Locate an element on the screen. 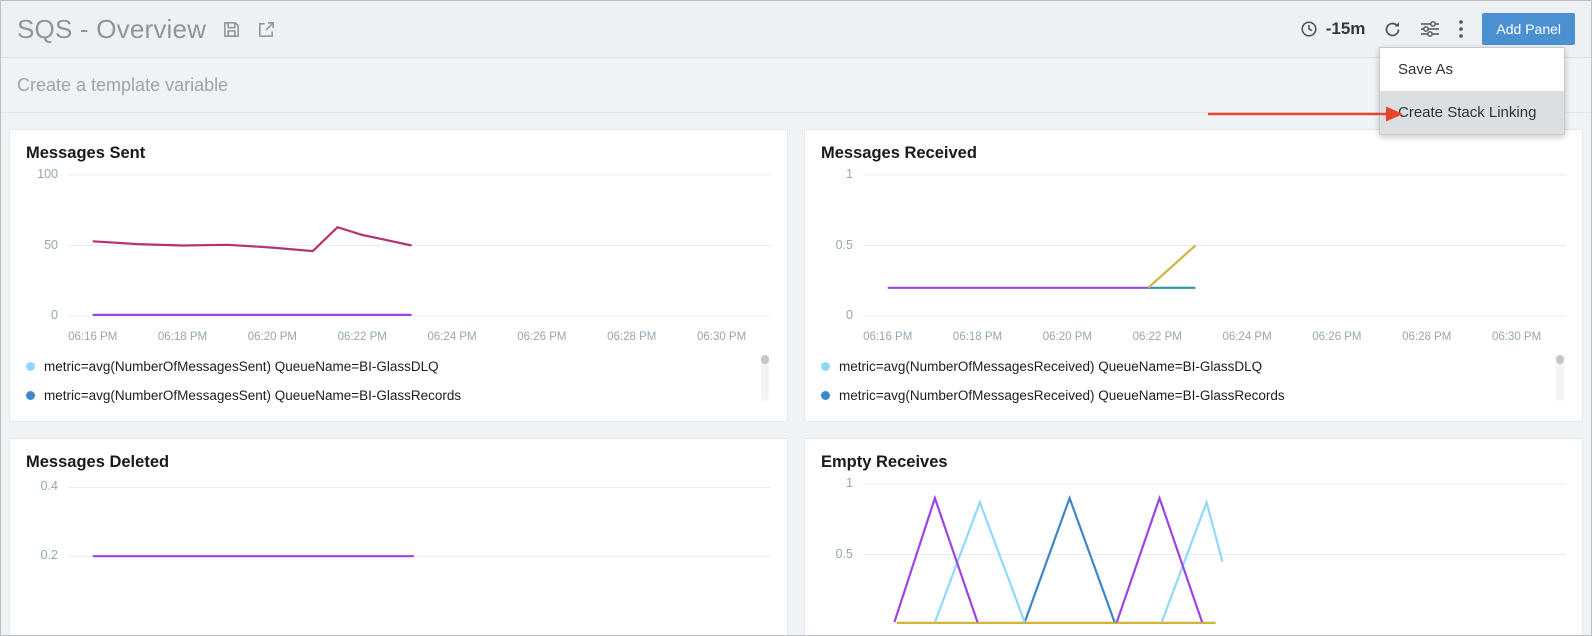 The image size is (1592, 636). panel-title: Messages Deleted is located at coordinates (98, 462).